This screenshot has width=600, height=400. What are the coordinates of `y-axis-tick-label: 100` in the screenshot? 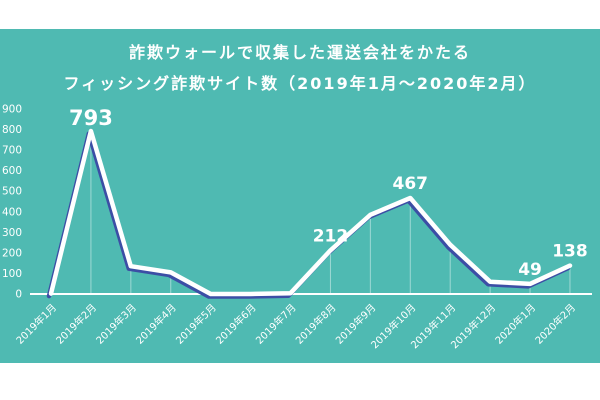 It's located at (12, 274).